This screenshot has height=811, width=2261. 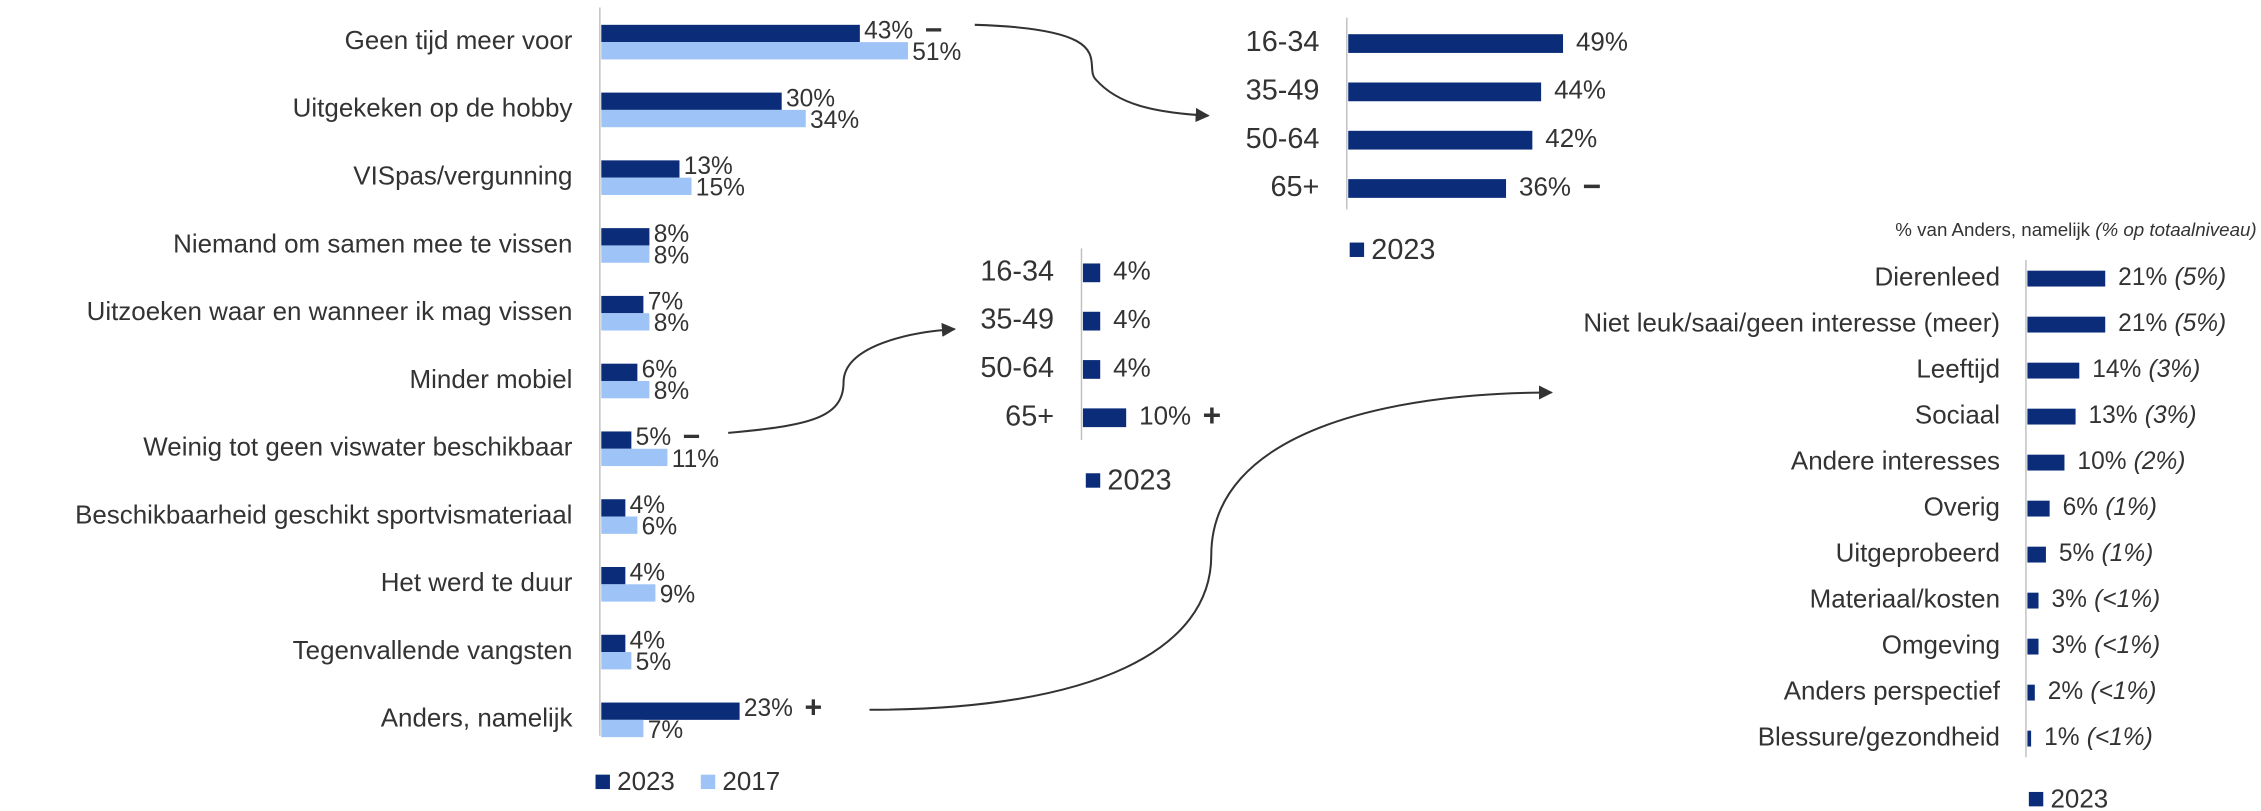 I want to click on value-label: 42%, so click(x=1571, y=139).